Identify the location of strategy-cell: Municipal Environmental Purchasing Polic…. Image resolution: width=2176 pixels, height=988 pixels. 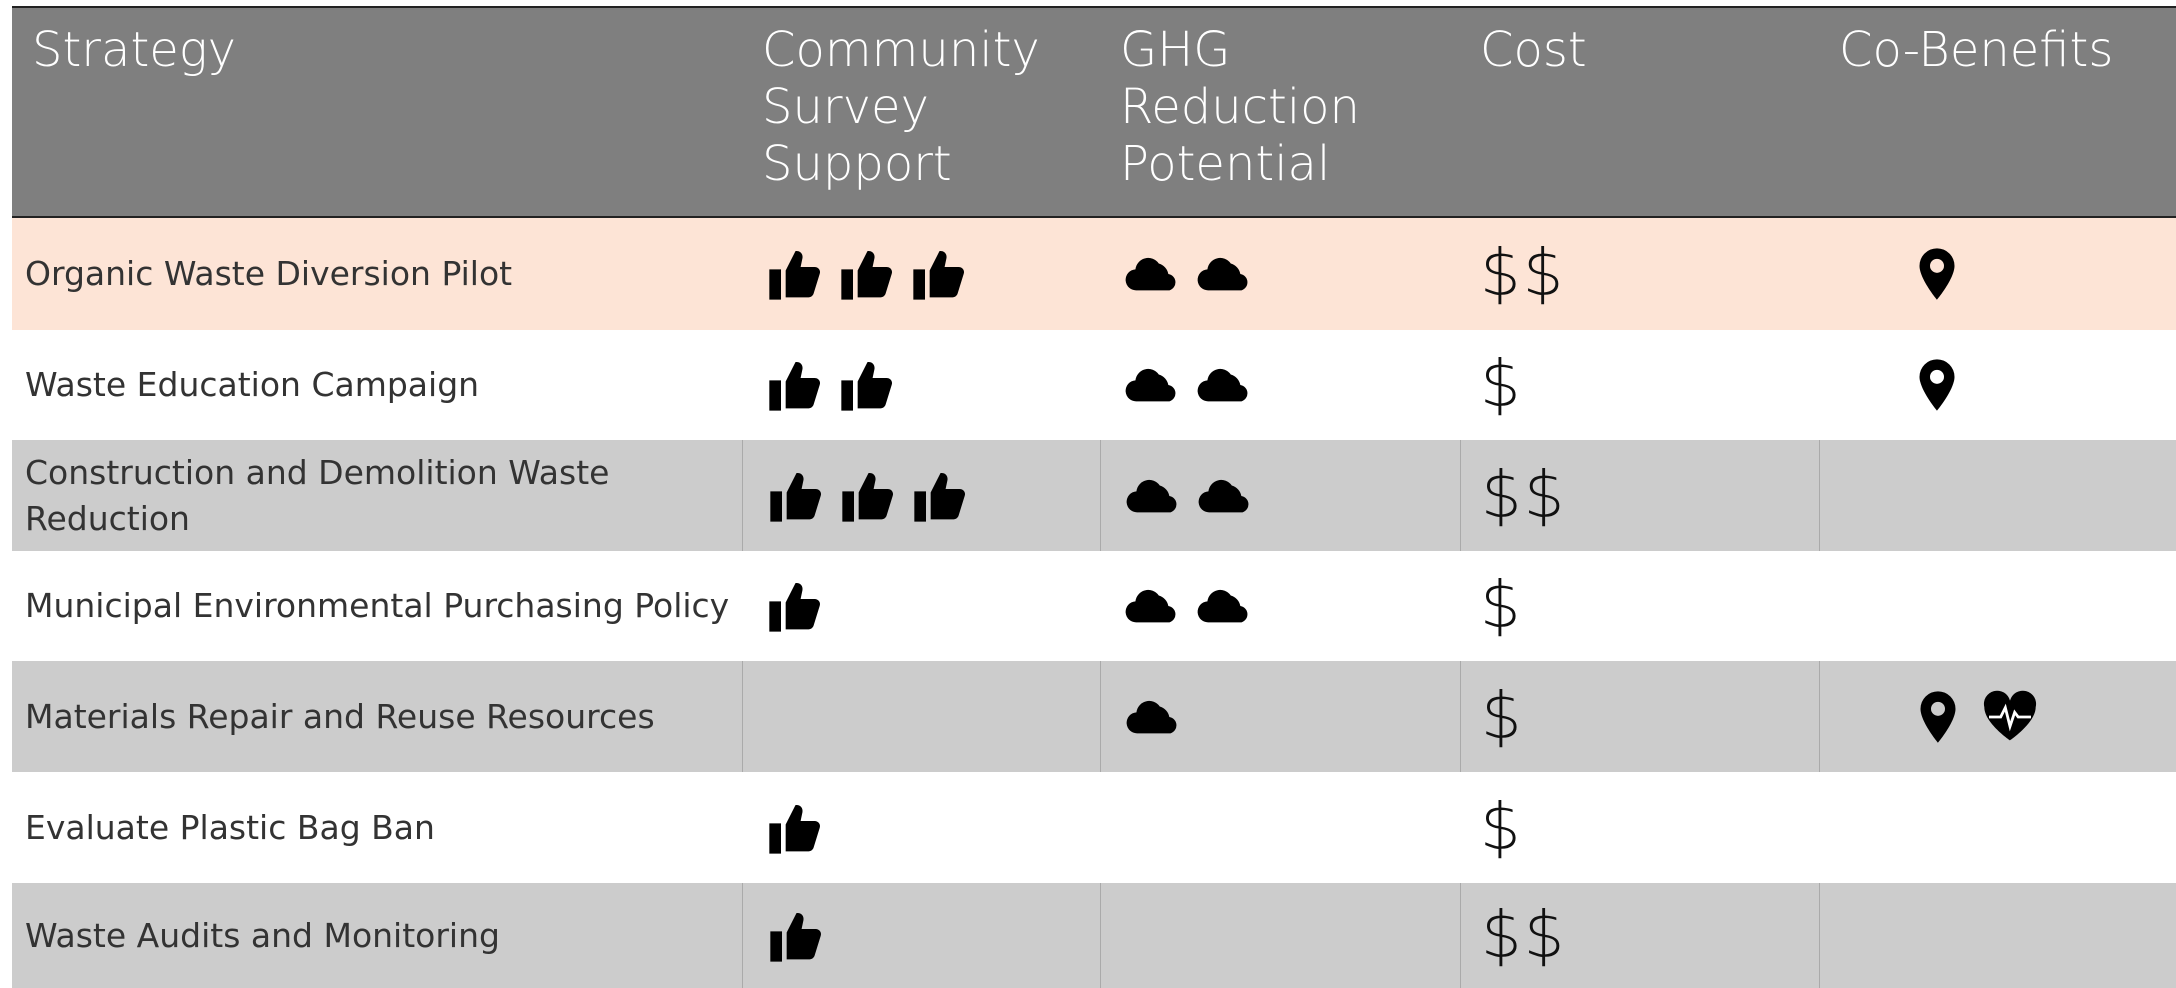
(377, 605).